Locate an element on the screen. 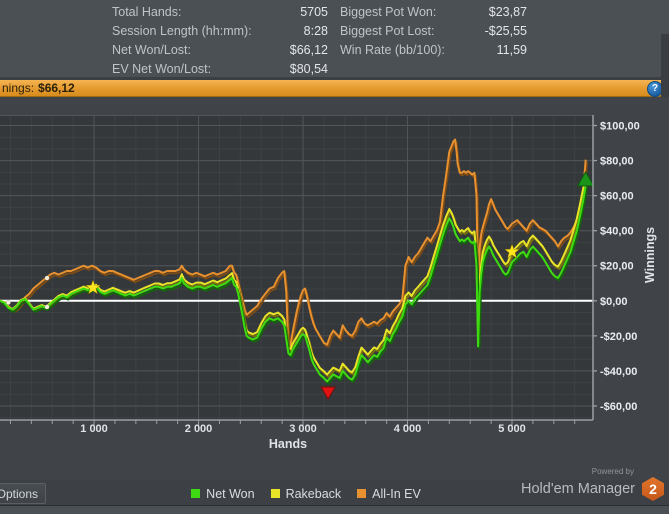  stat-value: 8:28 is located at coordinates (315, 31).